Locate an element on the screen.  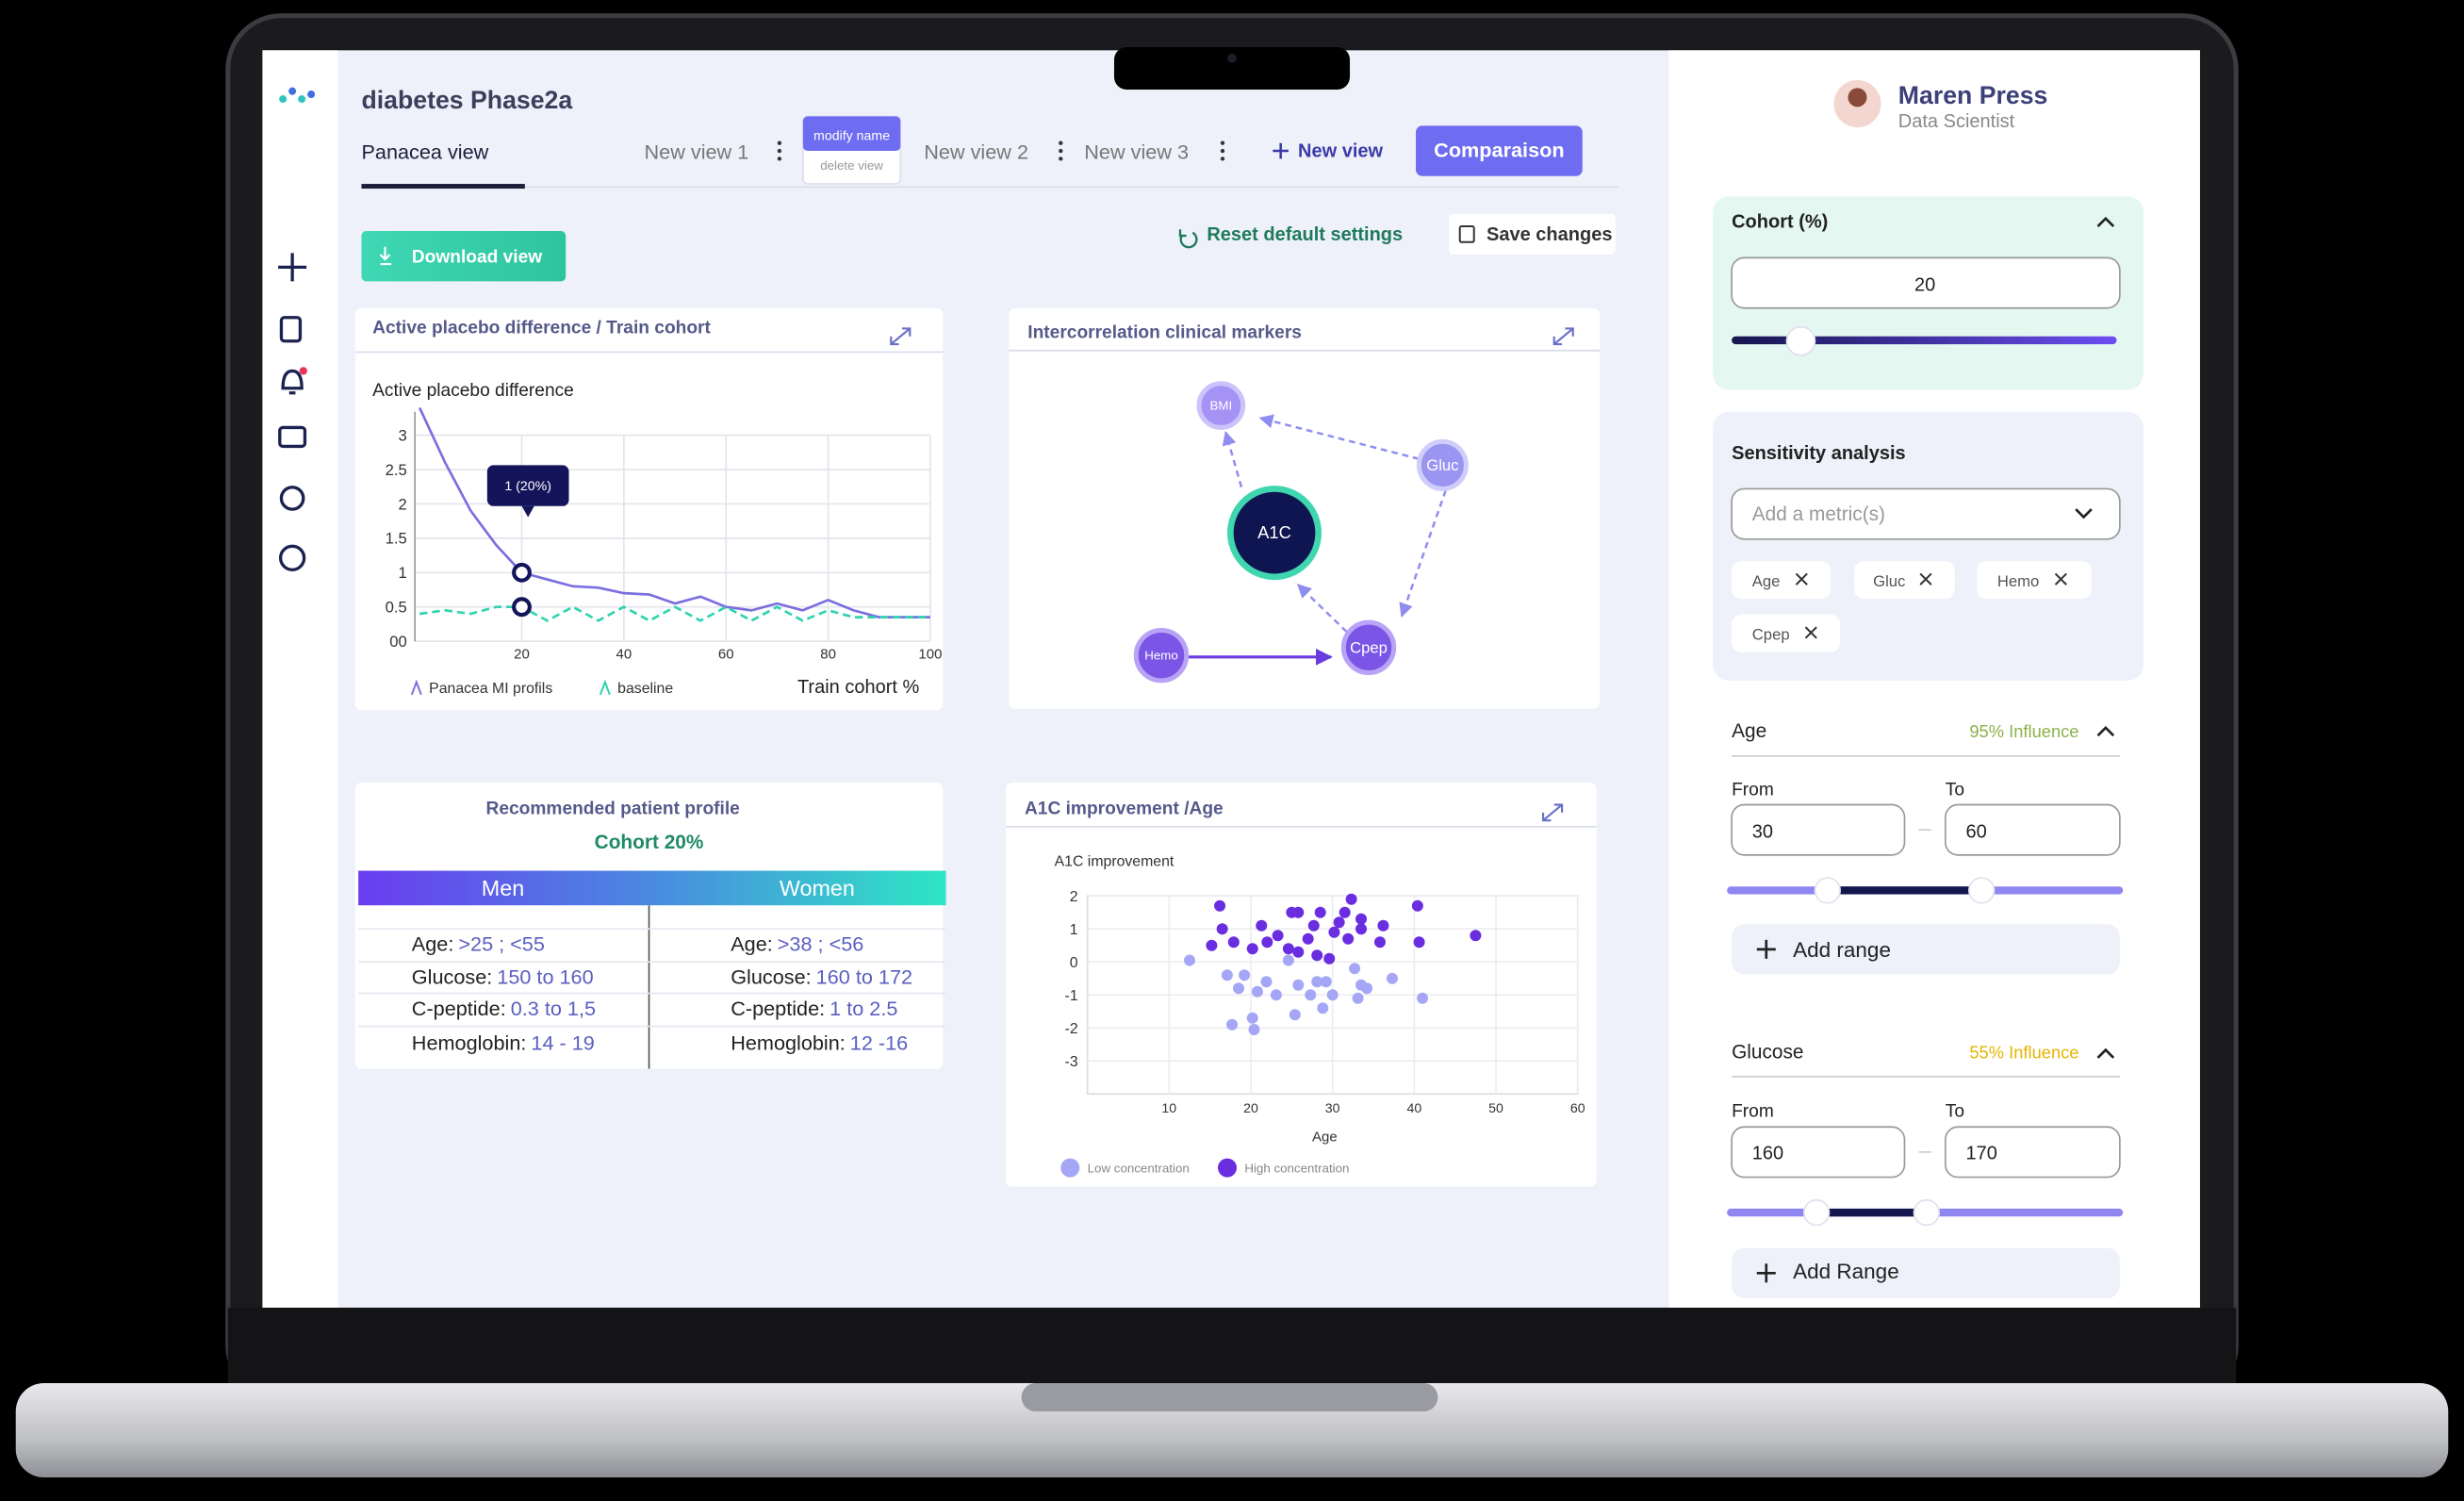
node-label: Cpep is located at coordinates (1369, 647).